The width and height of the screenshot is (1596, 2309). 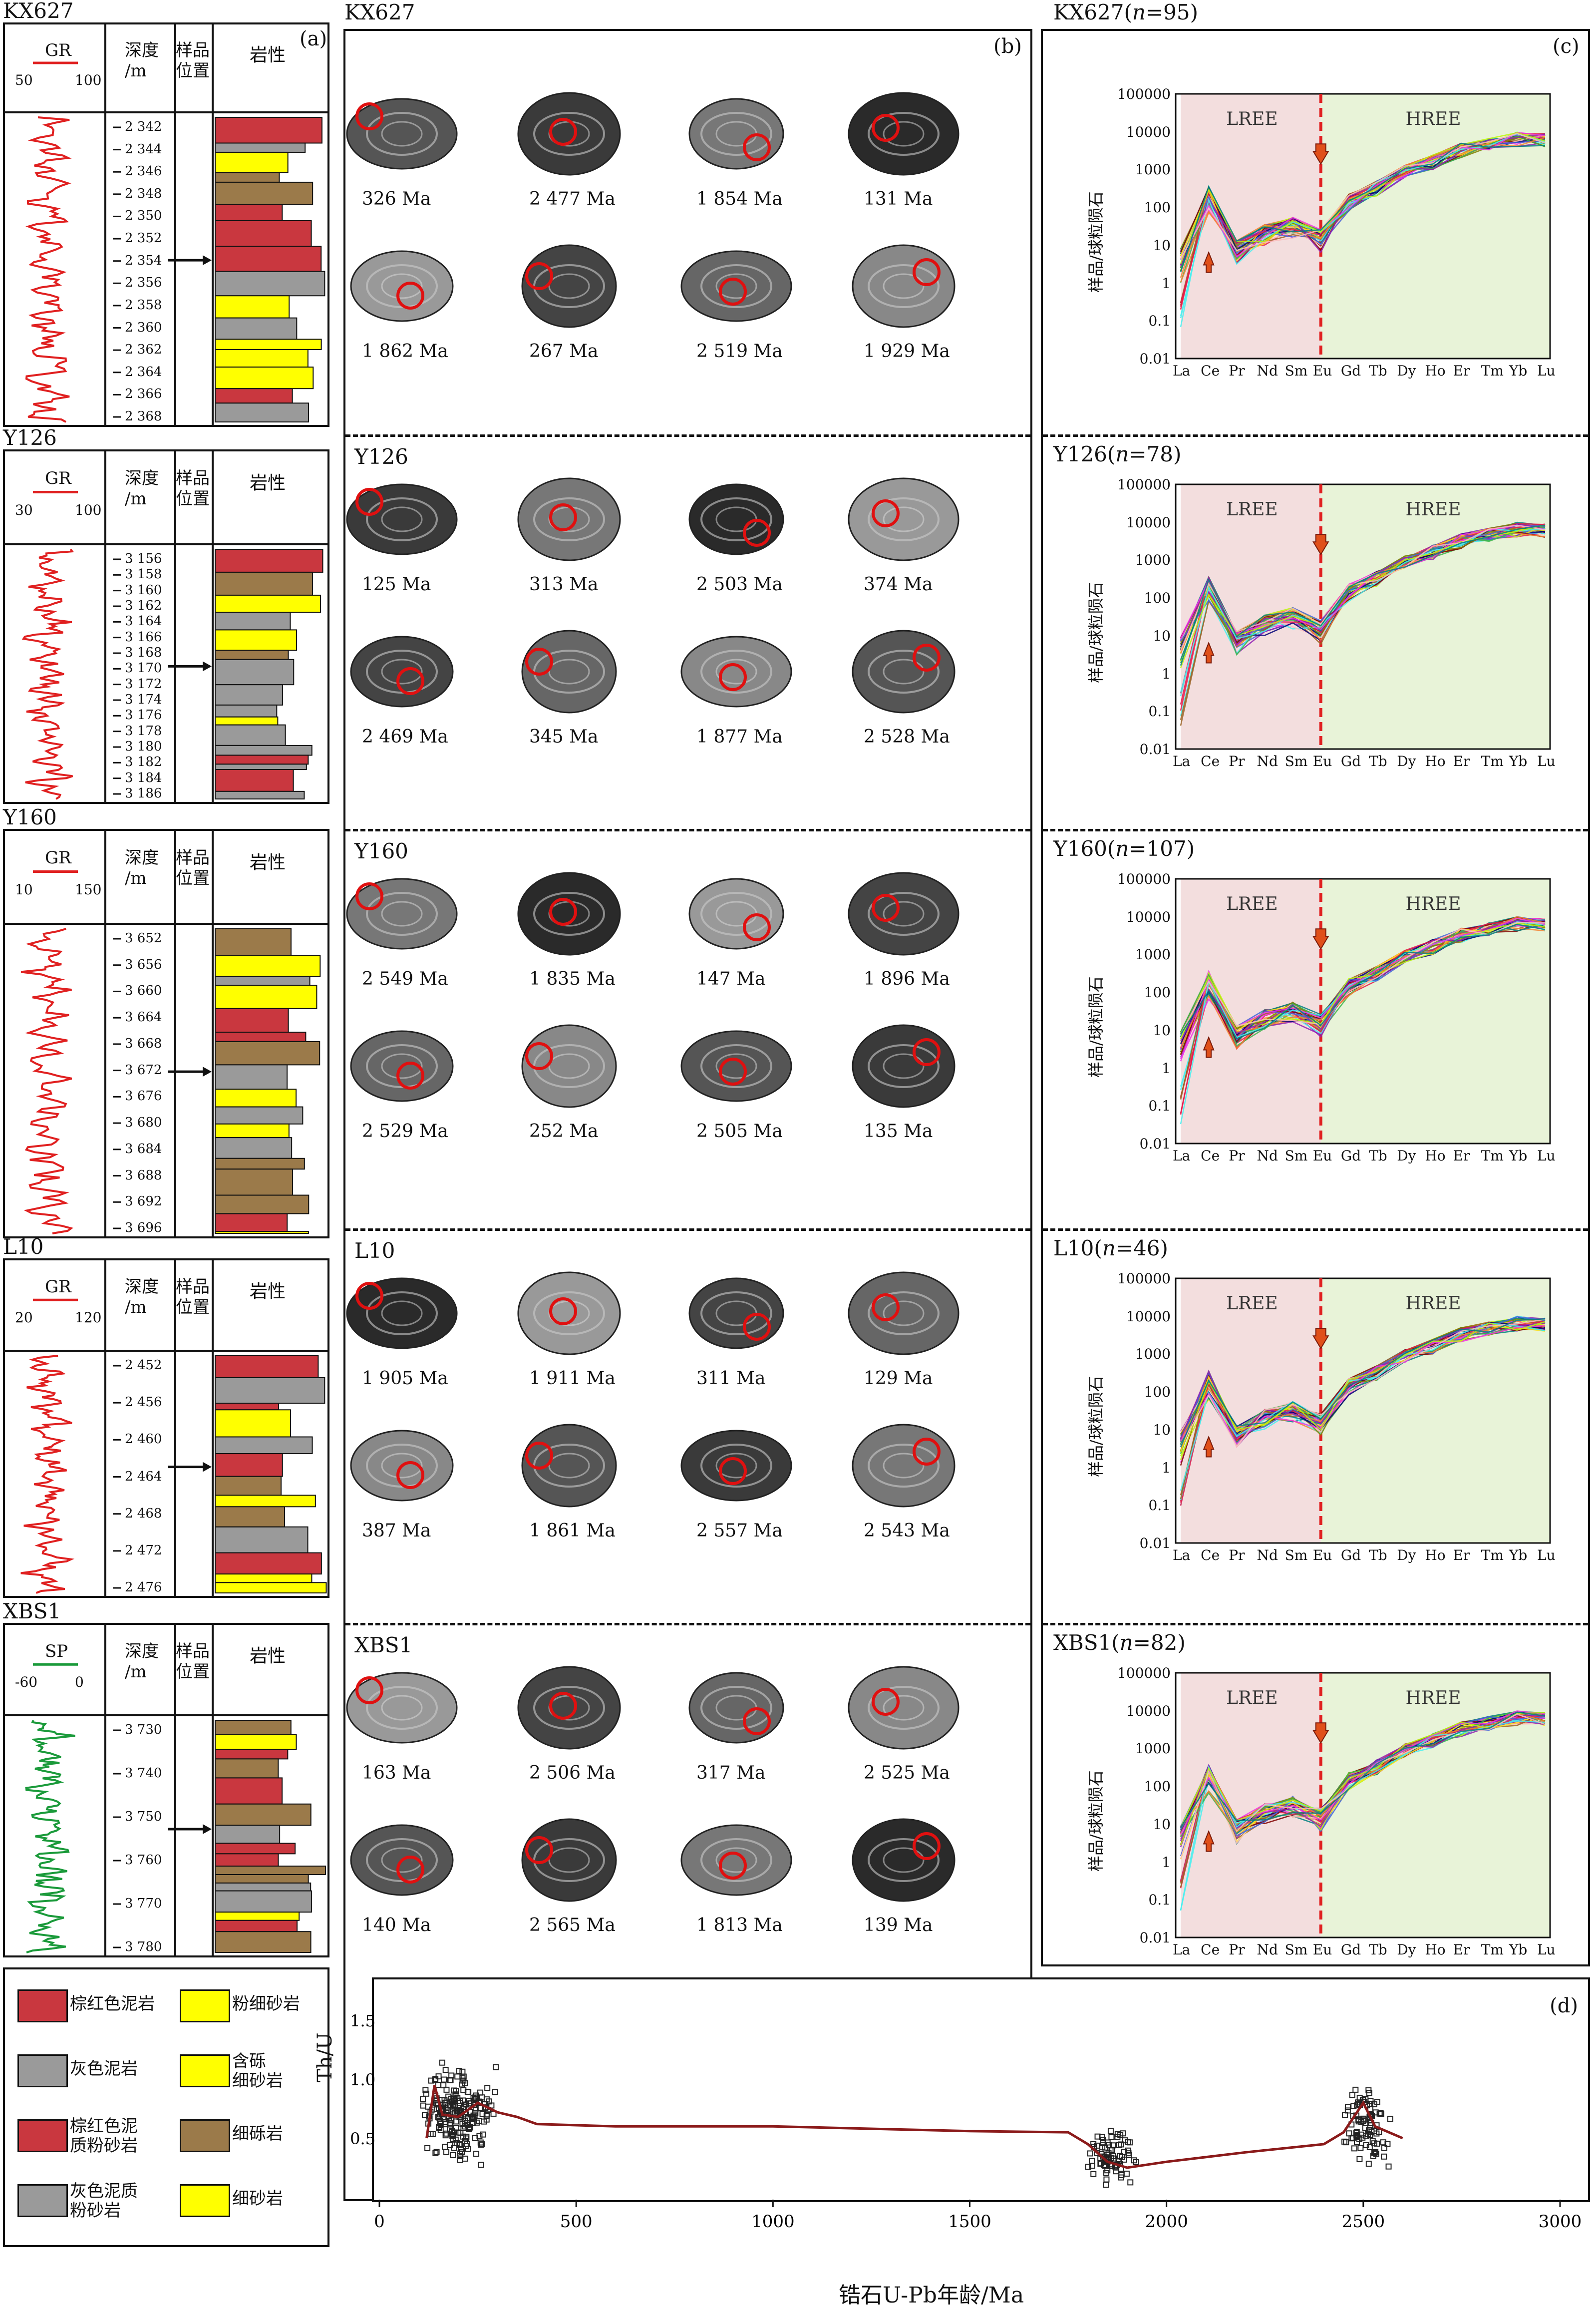 What do you see at coordinates (381, 851) in the screenshot?
I see `zircon-sample-title: Y160` at bounding box center [381, 851].